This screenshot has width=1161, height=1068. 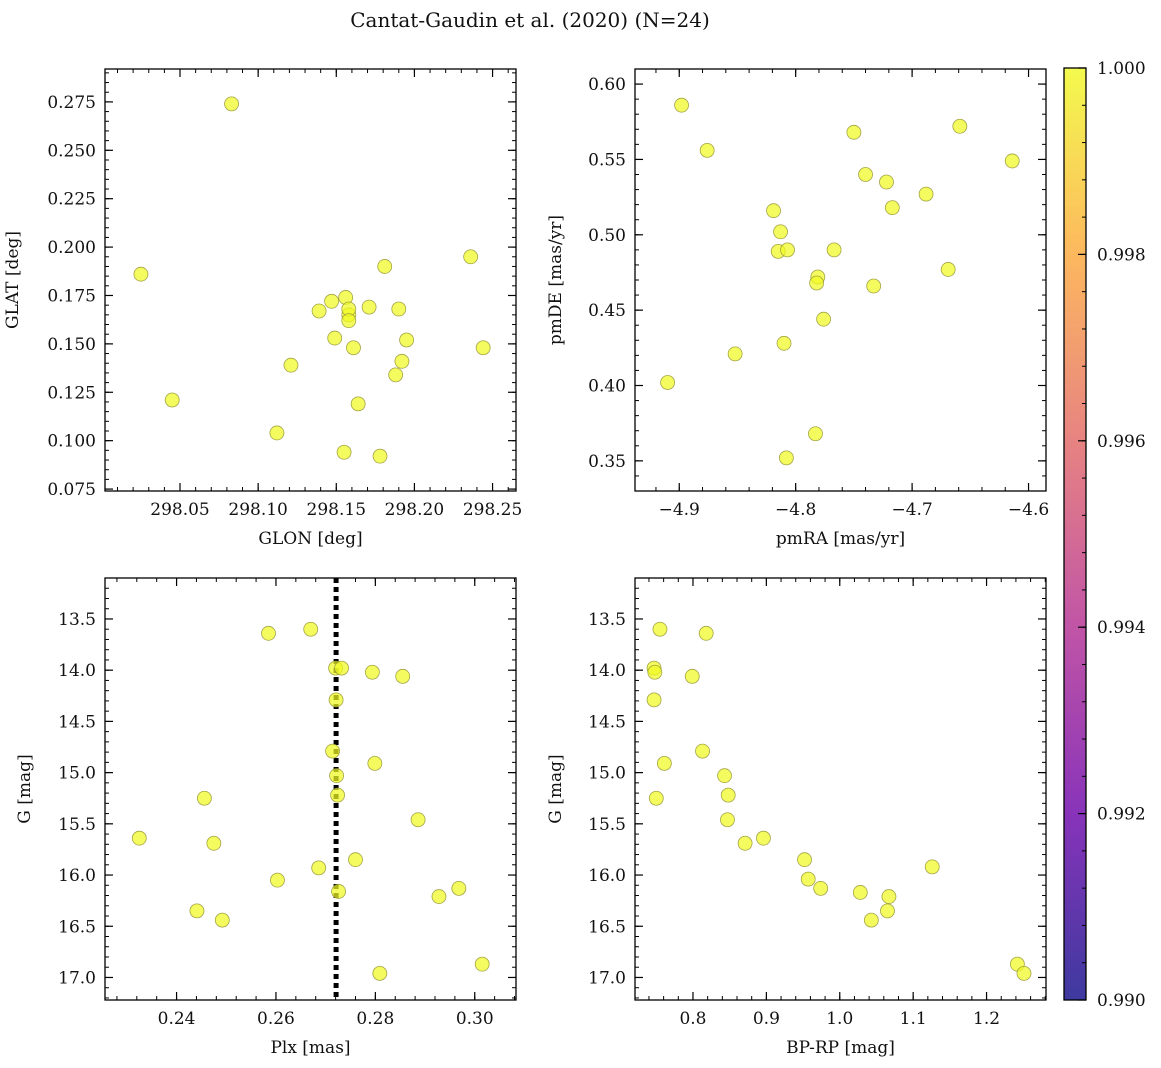 I want to click on y-tick-label: 0.35, so click(x=607, y=462).